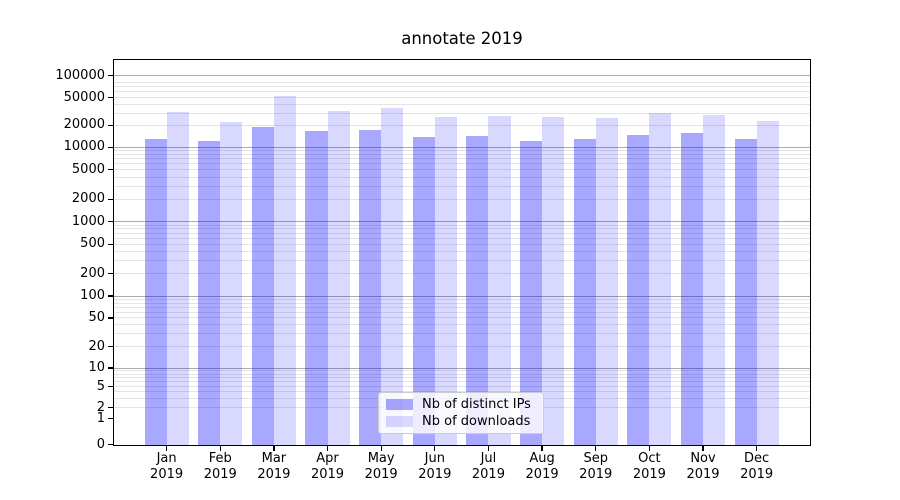 Image resolution: width=900 pixels, height=500 pixels. What do you see at coordinates (100, 444) in the screenshot?
I see `y-tick-label: 0` at bounding box center [100, 444].